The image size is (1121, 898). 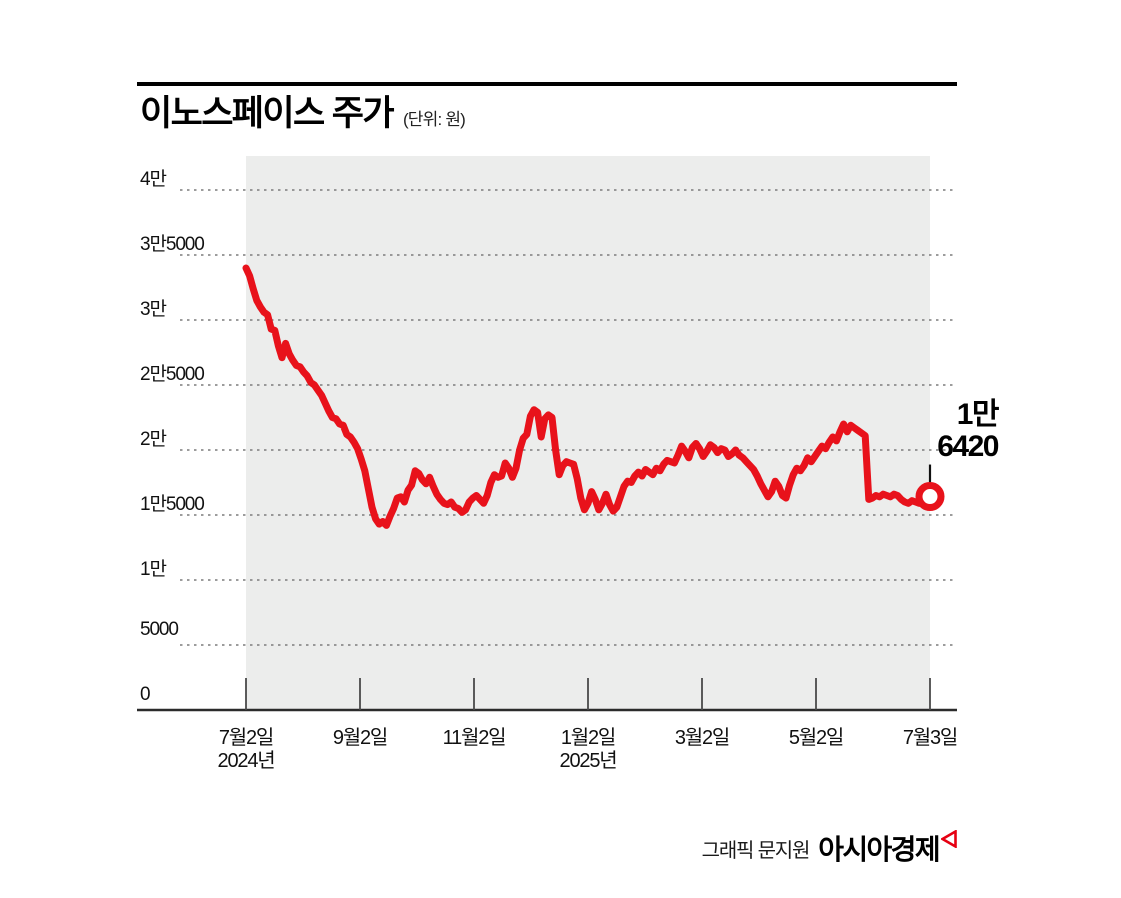 What do you see at coordinates (948, 840) in the screenshot?
I see `triangle-logo-icon` at bounding box center [948, 840].